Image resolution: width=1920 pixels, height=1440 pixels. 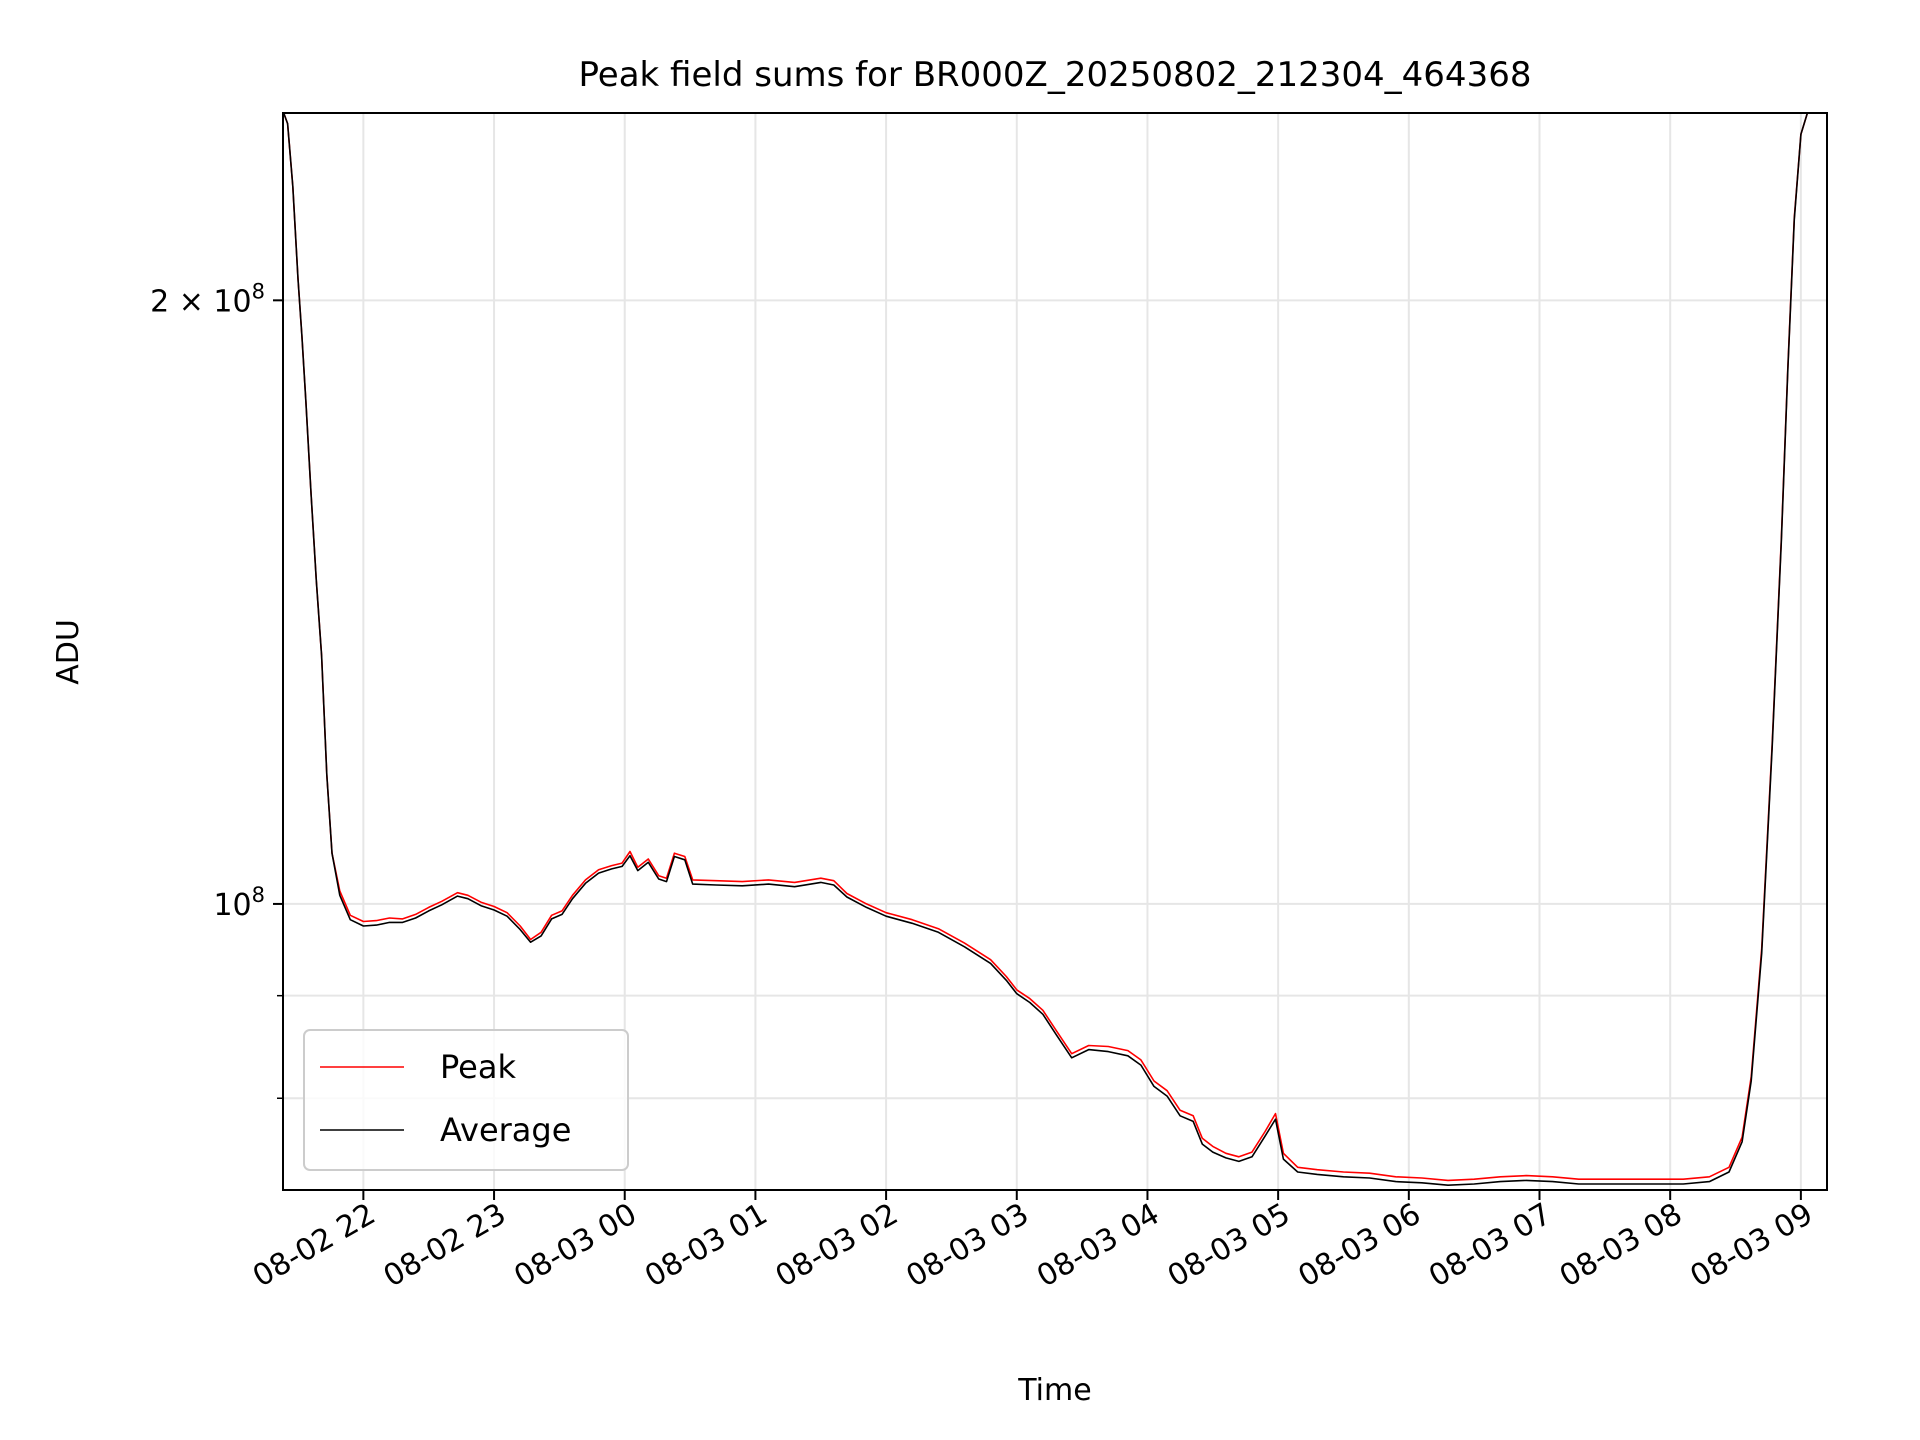 I want to click on y-tick-label-base: 10, so click(x=232, y=905).